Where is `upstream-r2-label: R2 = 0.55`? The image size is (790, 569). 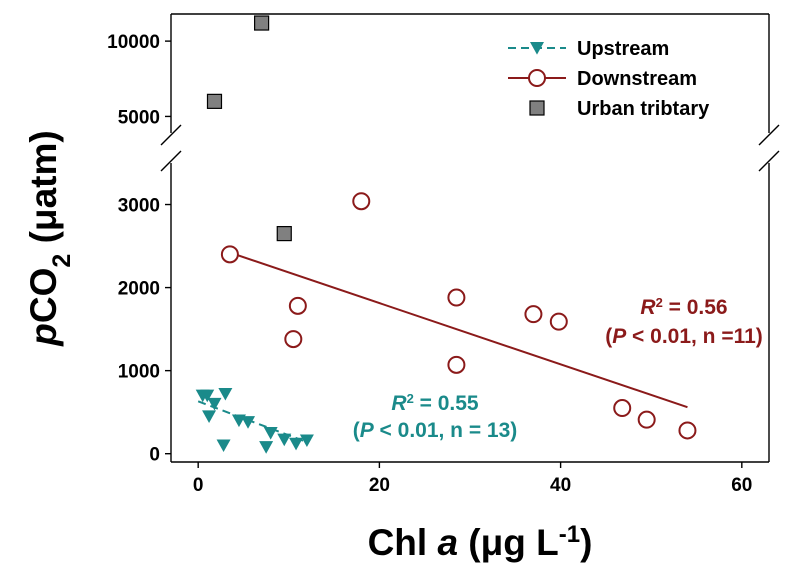
upstream-r2-label: R2 = 0.55 is located at coordinates (435, 403).